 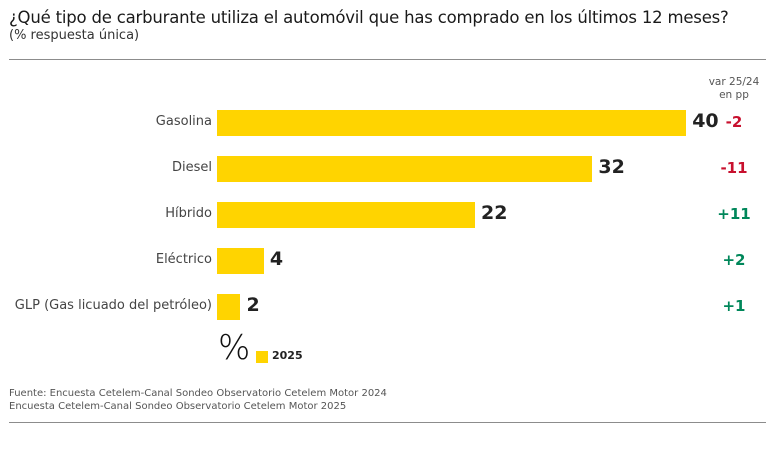 What do you see at coordinates (734, 82) in the screenshot?
I see `variation-header-line1: var 25/24` at bounding box center [734, 82].